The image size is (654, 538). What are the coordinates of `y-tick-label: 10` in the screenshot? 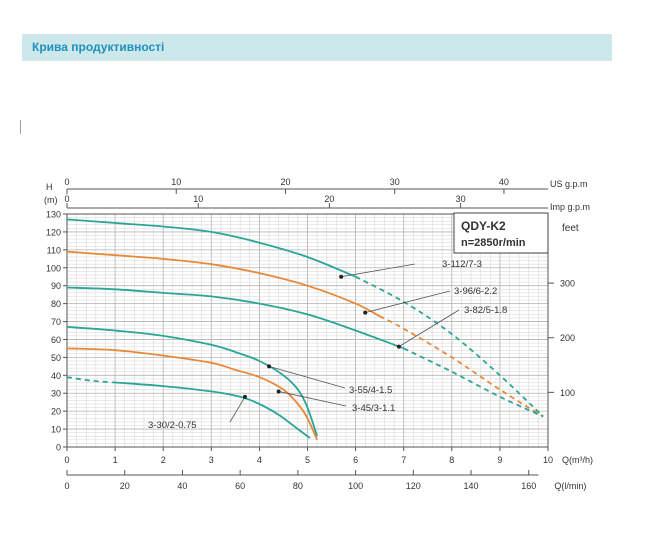 It's located at (56, 430).